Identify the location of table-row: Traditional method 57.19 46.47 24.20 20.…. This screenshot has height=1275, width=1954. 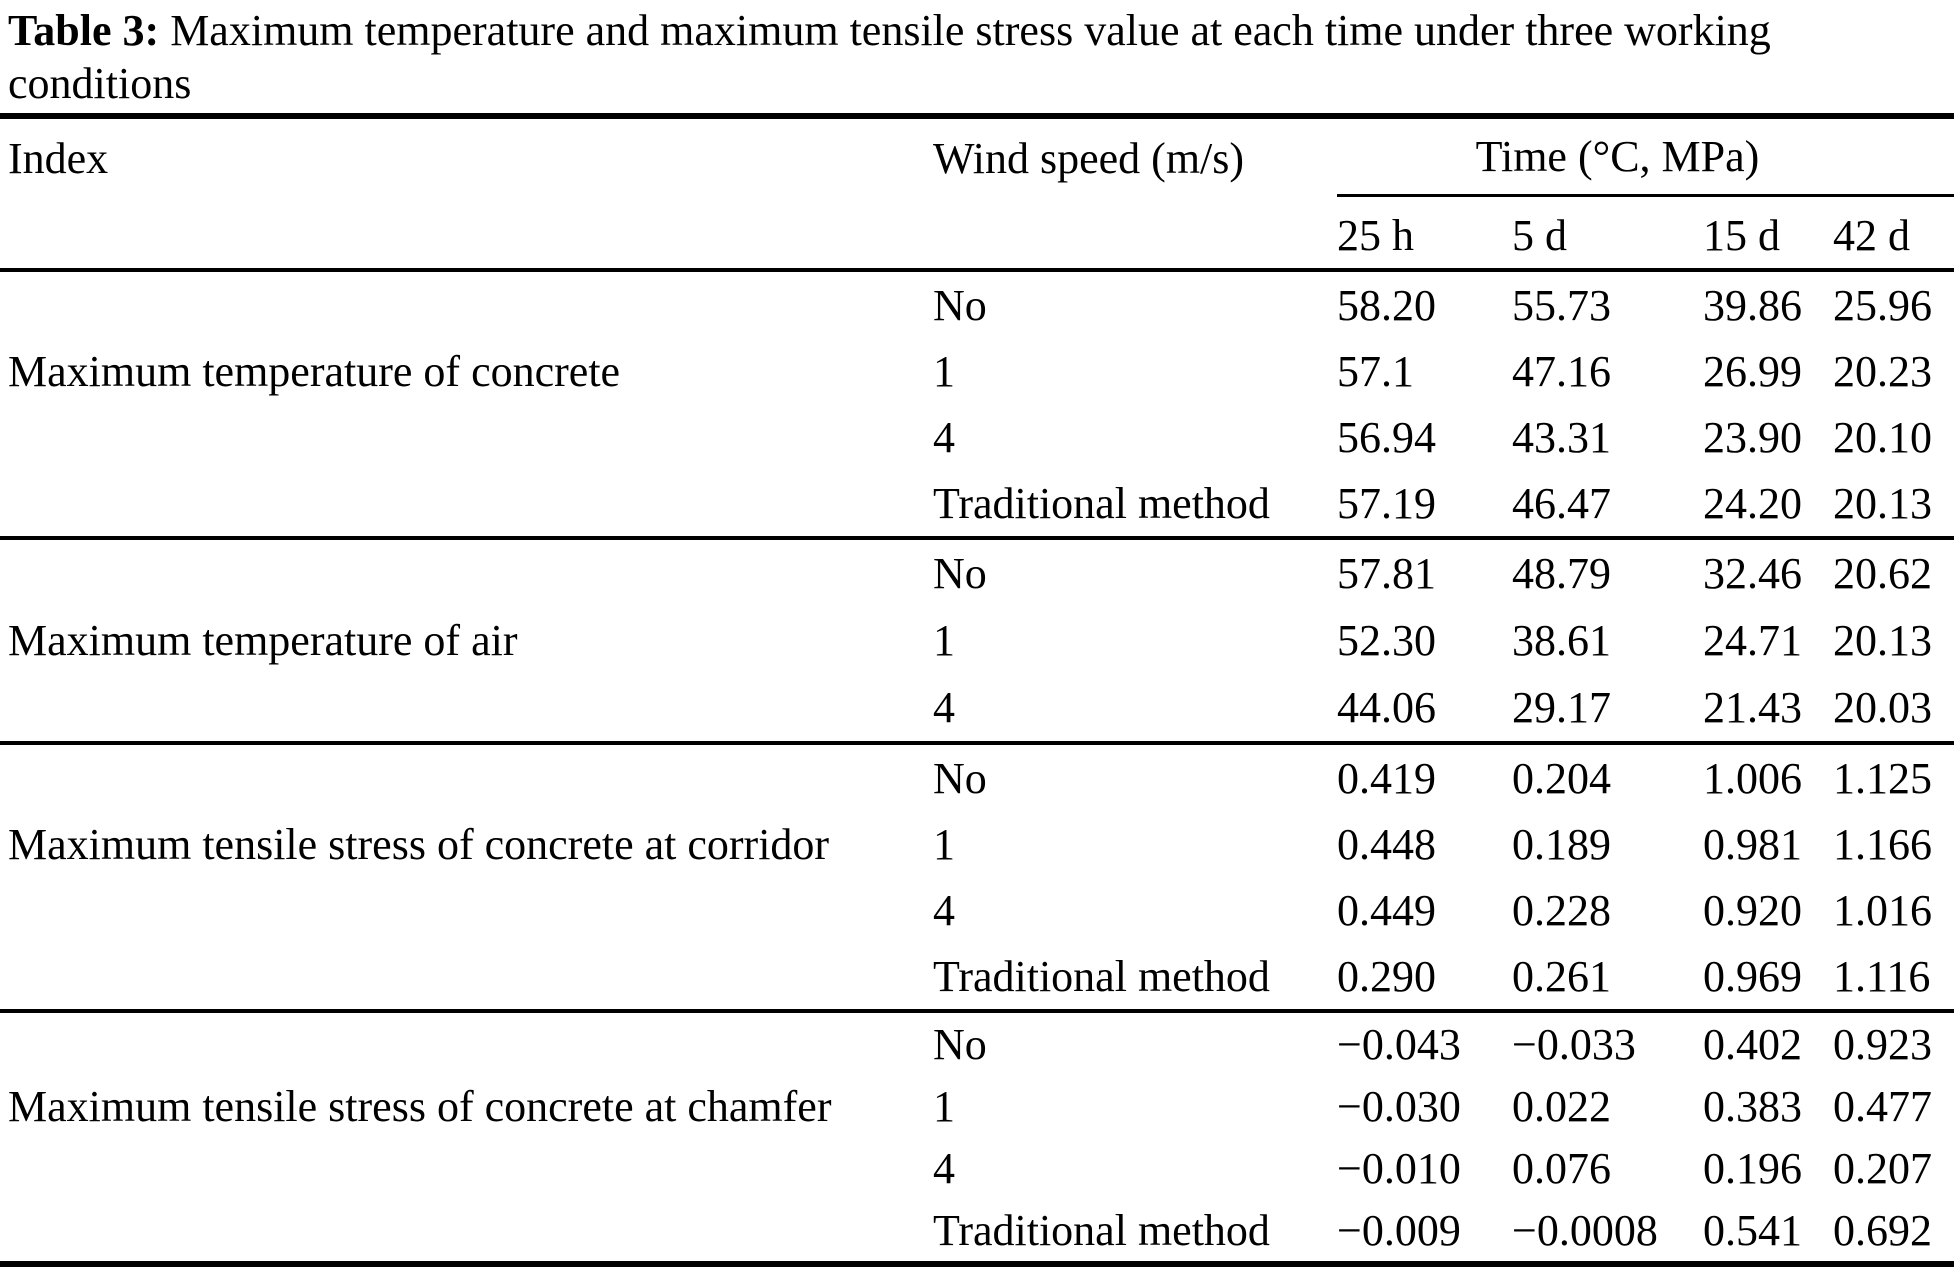
(977, 503).